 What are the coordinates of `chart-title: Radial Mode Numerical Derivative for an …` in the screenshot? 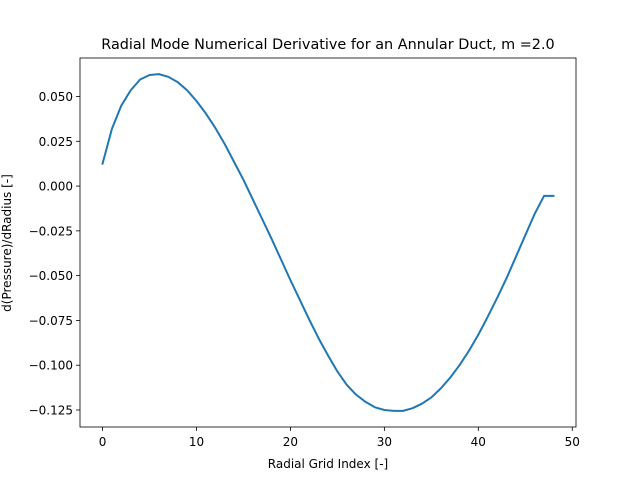 It's located at (327, 45).